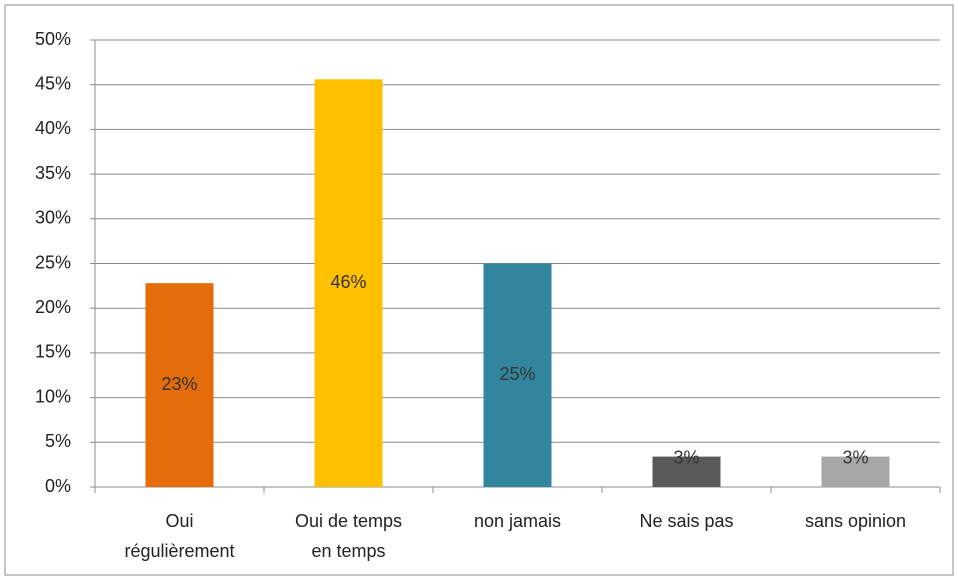 Image resolution: width=958 pixels, height=578 pixels. I want to click on x-tick-label-line: sans opinion, so click(855, 521).